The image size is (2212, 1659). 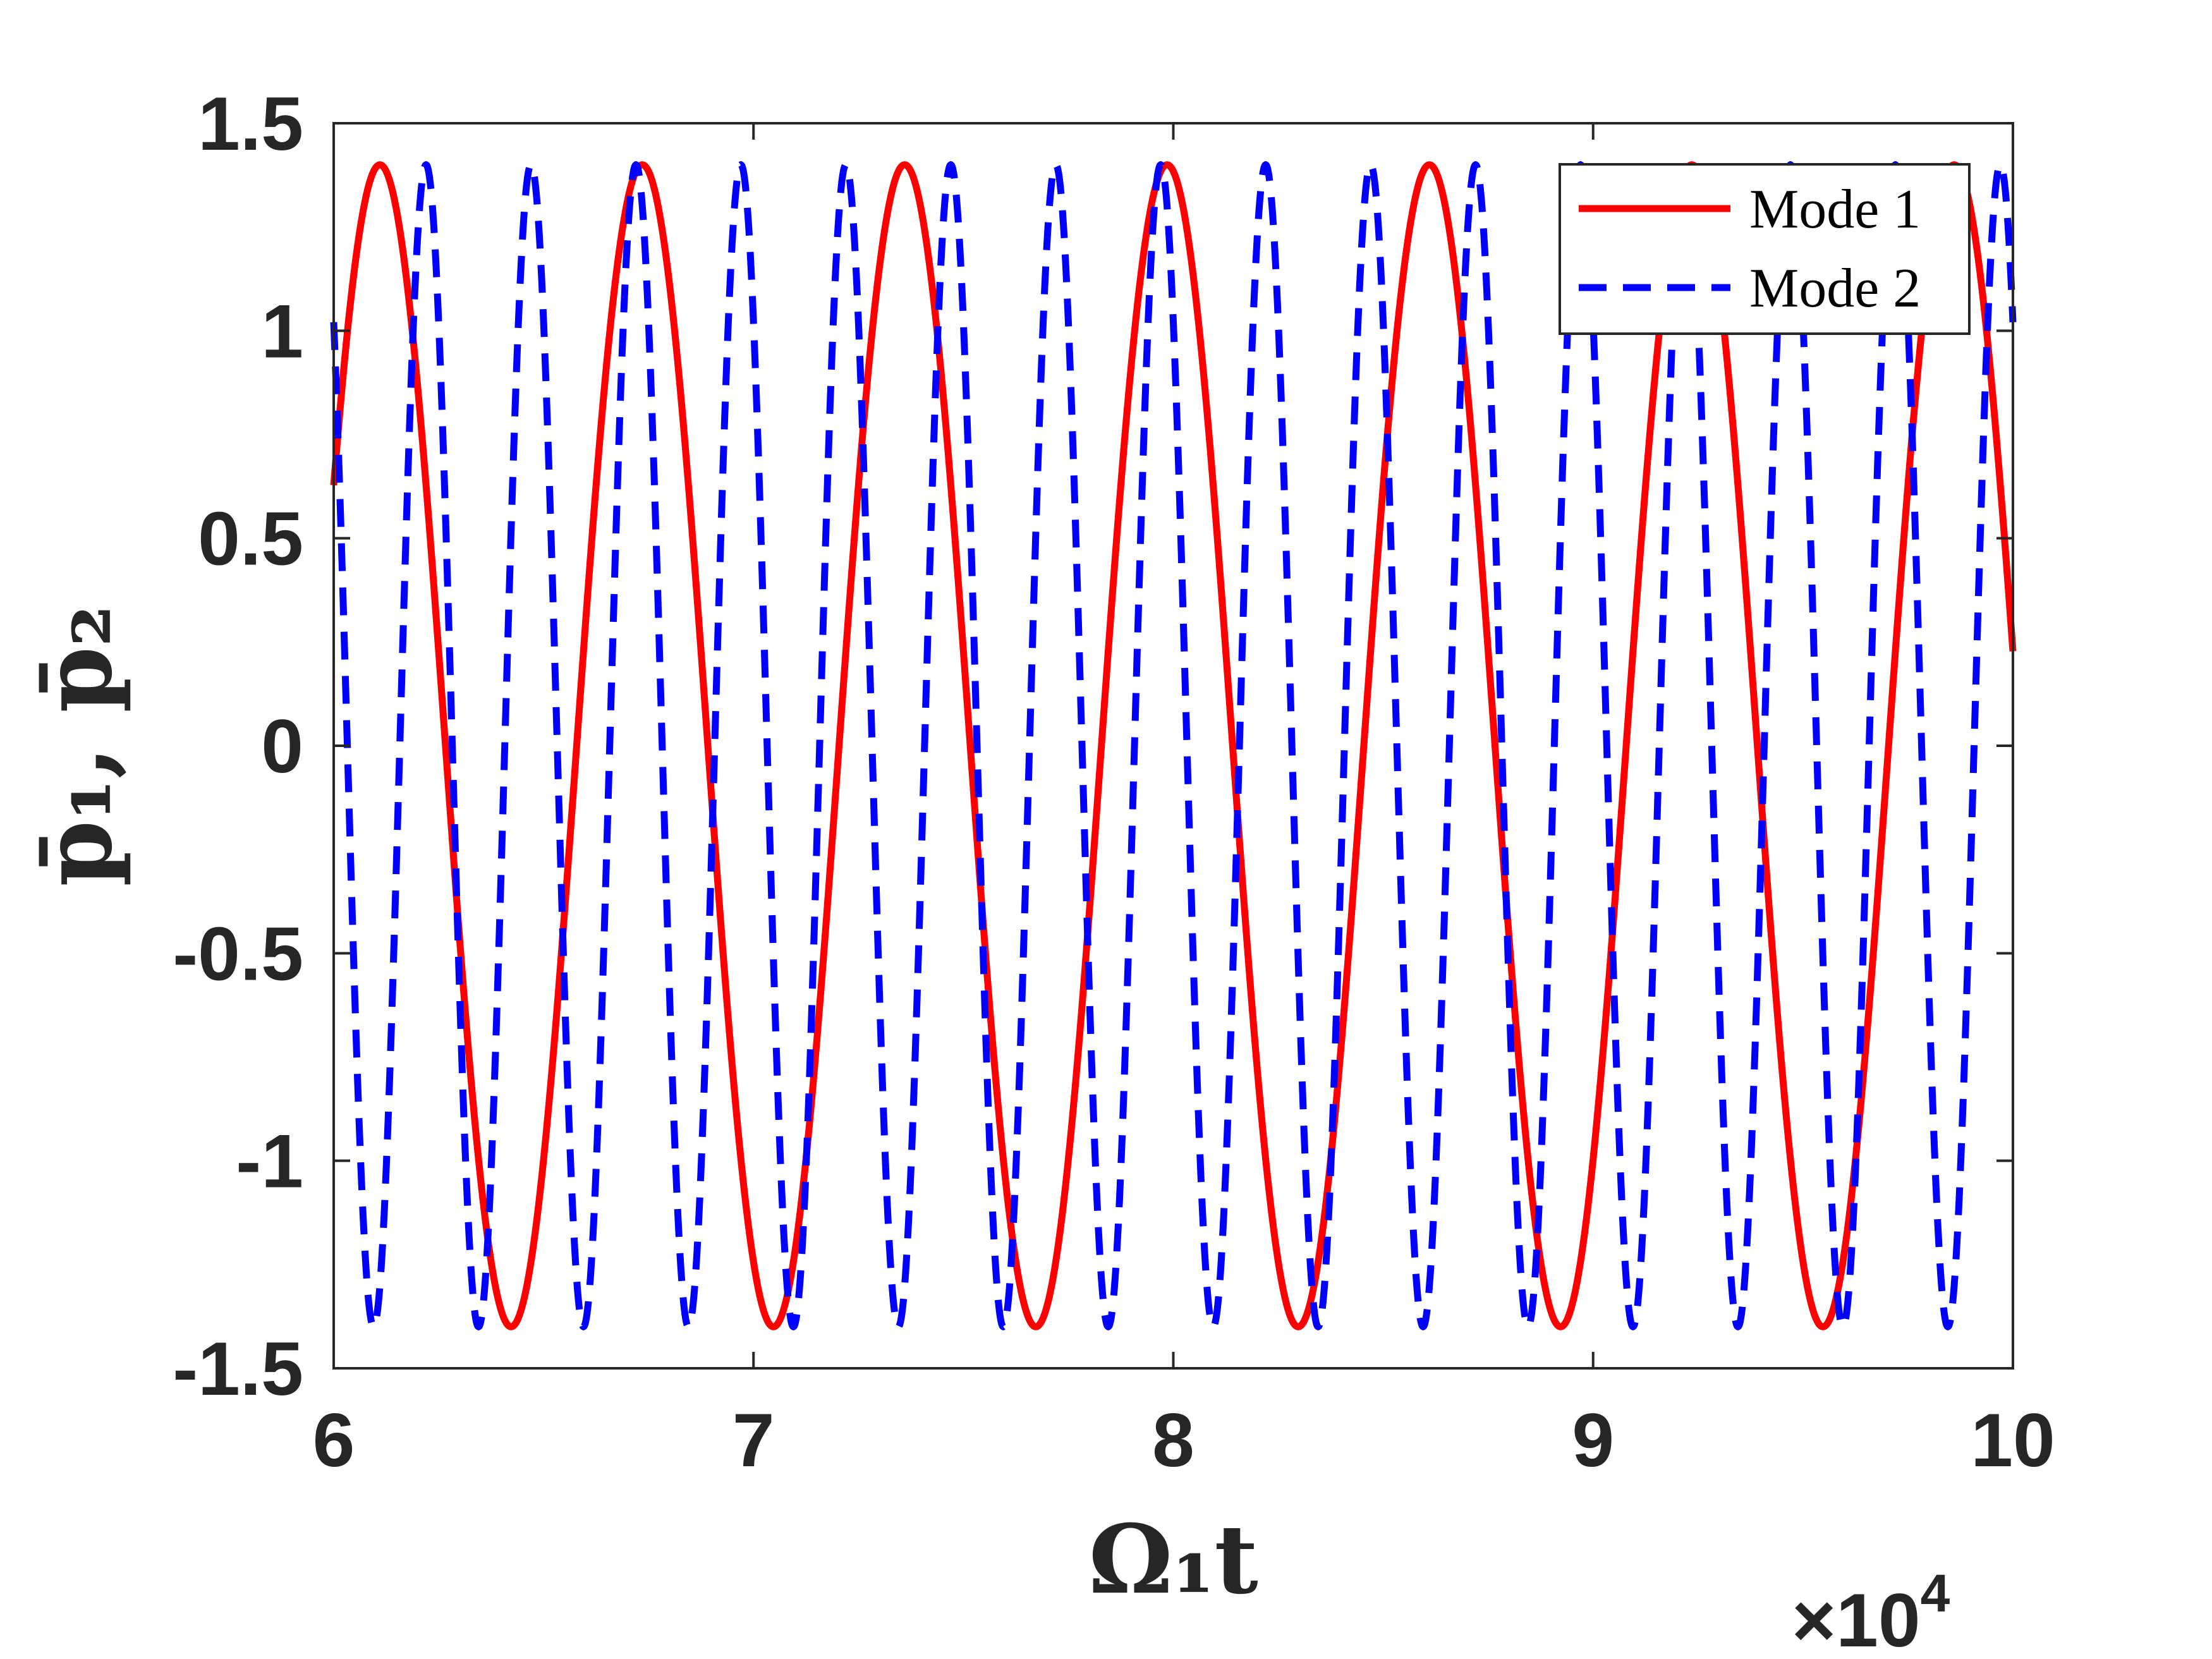 I want to click on y-tick-label: 1, so click(x=282, y=331).